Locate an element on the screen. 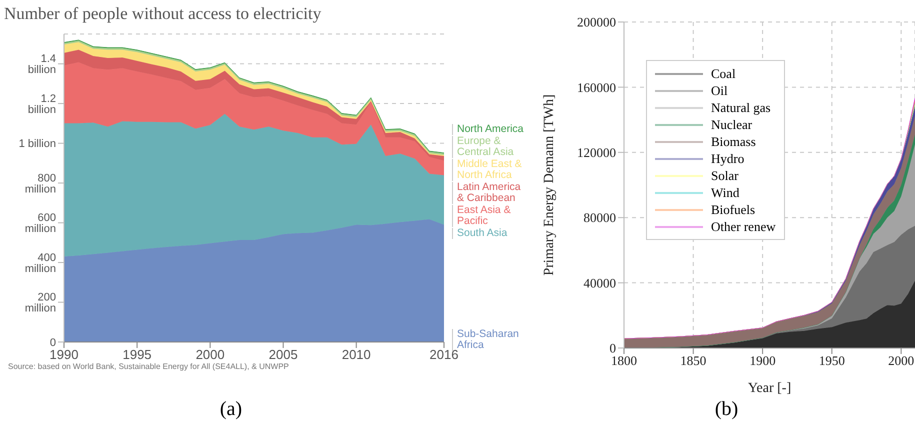 Image resolution: width=915 pixels, height=424 pixels. x-tick-label: 1900 is located at coordinates (763, 360).